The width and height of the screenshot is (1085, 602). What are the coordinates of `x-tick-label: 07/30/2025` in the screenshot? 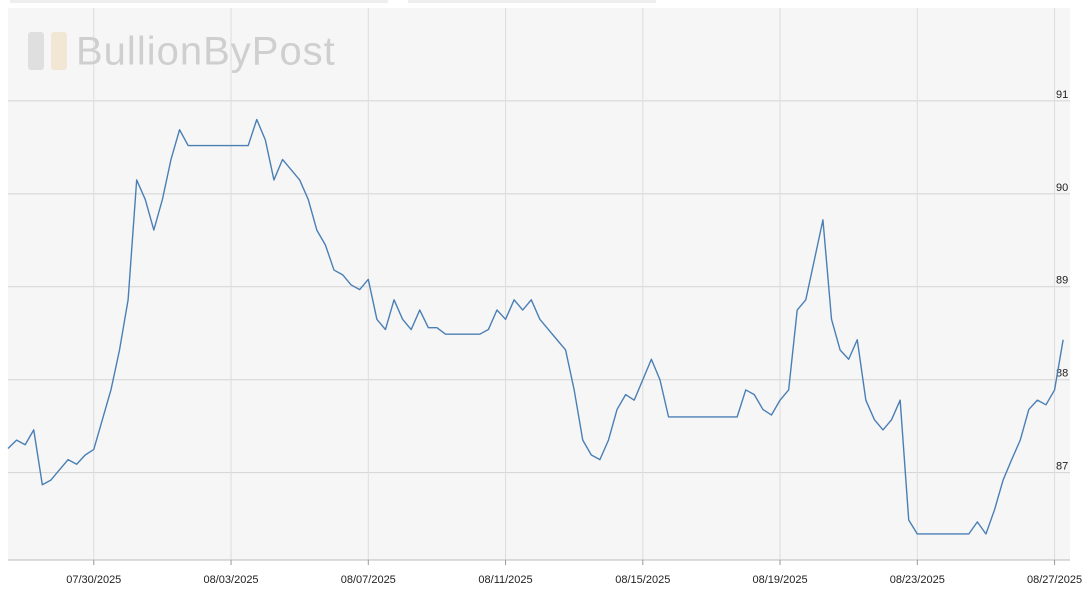 It's located at (93, 580).